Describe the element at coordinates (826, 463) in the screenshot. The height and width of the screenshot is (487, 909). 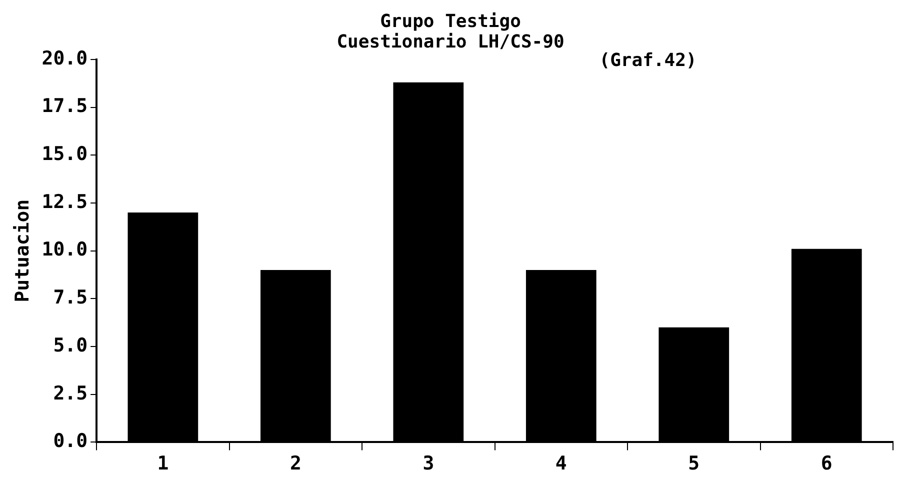
I see `x-tick-label: 6` at that location.